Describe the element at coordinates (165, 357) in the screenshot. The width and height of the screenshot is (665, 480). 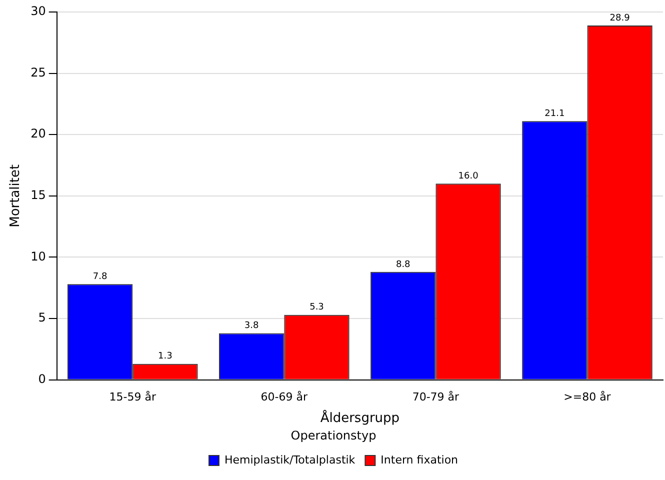
I see `data-label: 1.3` at that location.